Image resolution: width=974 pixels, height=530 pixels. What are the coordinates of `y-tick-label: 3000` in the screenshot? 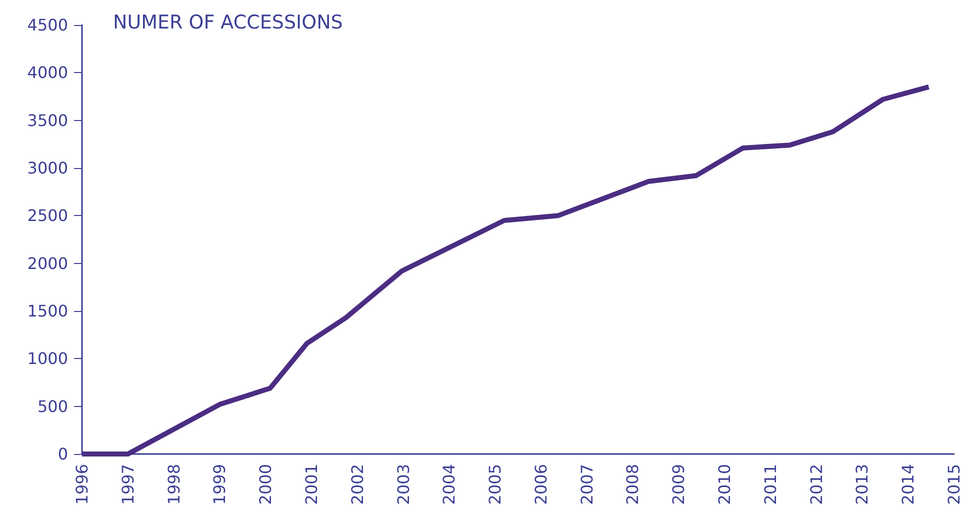 It's located at (47, 168).